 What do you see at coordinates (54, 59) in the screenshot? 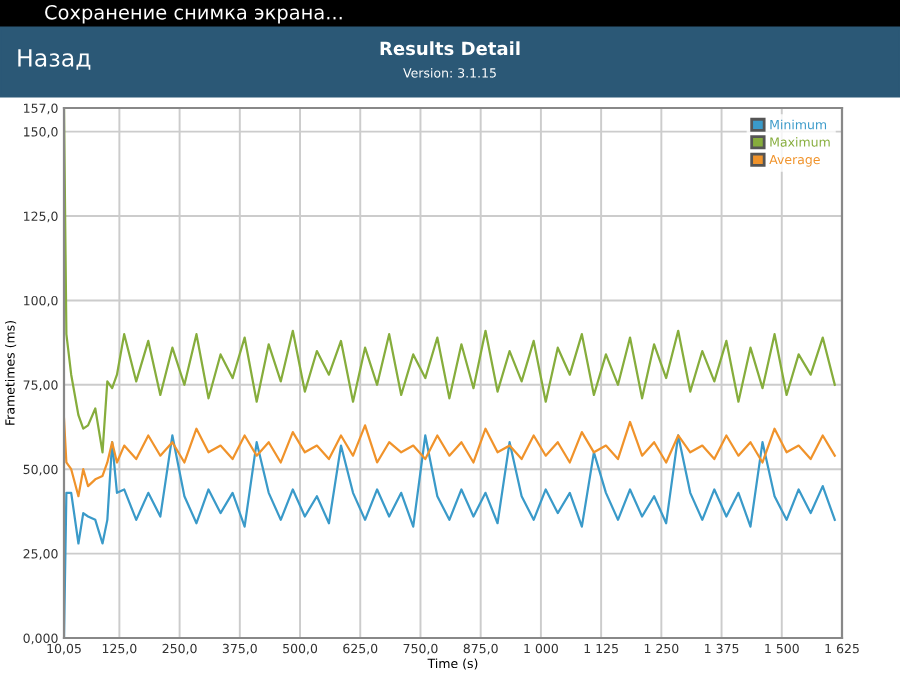
I see `text: Назад` at bounding box center [54, 59].